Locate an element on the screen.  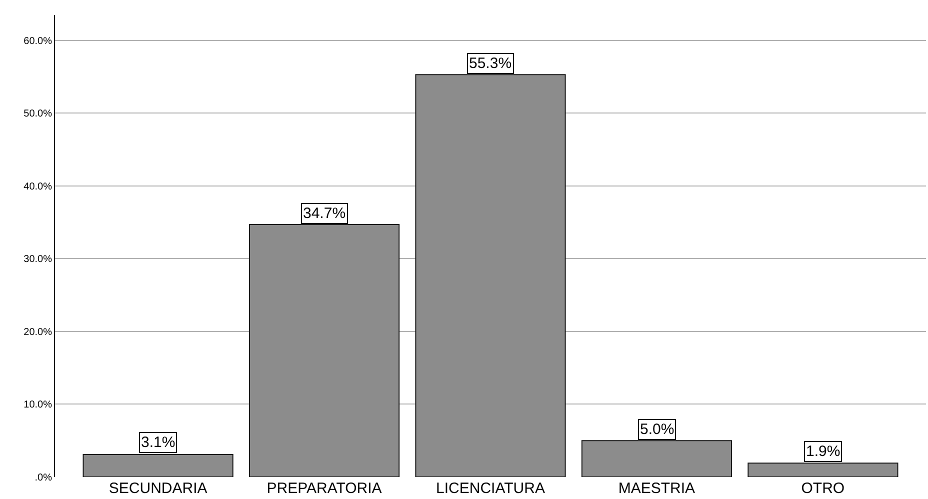
y-tick-label: 30.0% is located at coordinates (38, 260).